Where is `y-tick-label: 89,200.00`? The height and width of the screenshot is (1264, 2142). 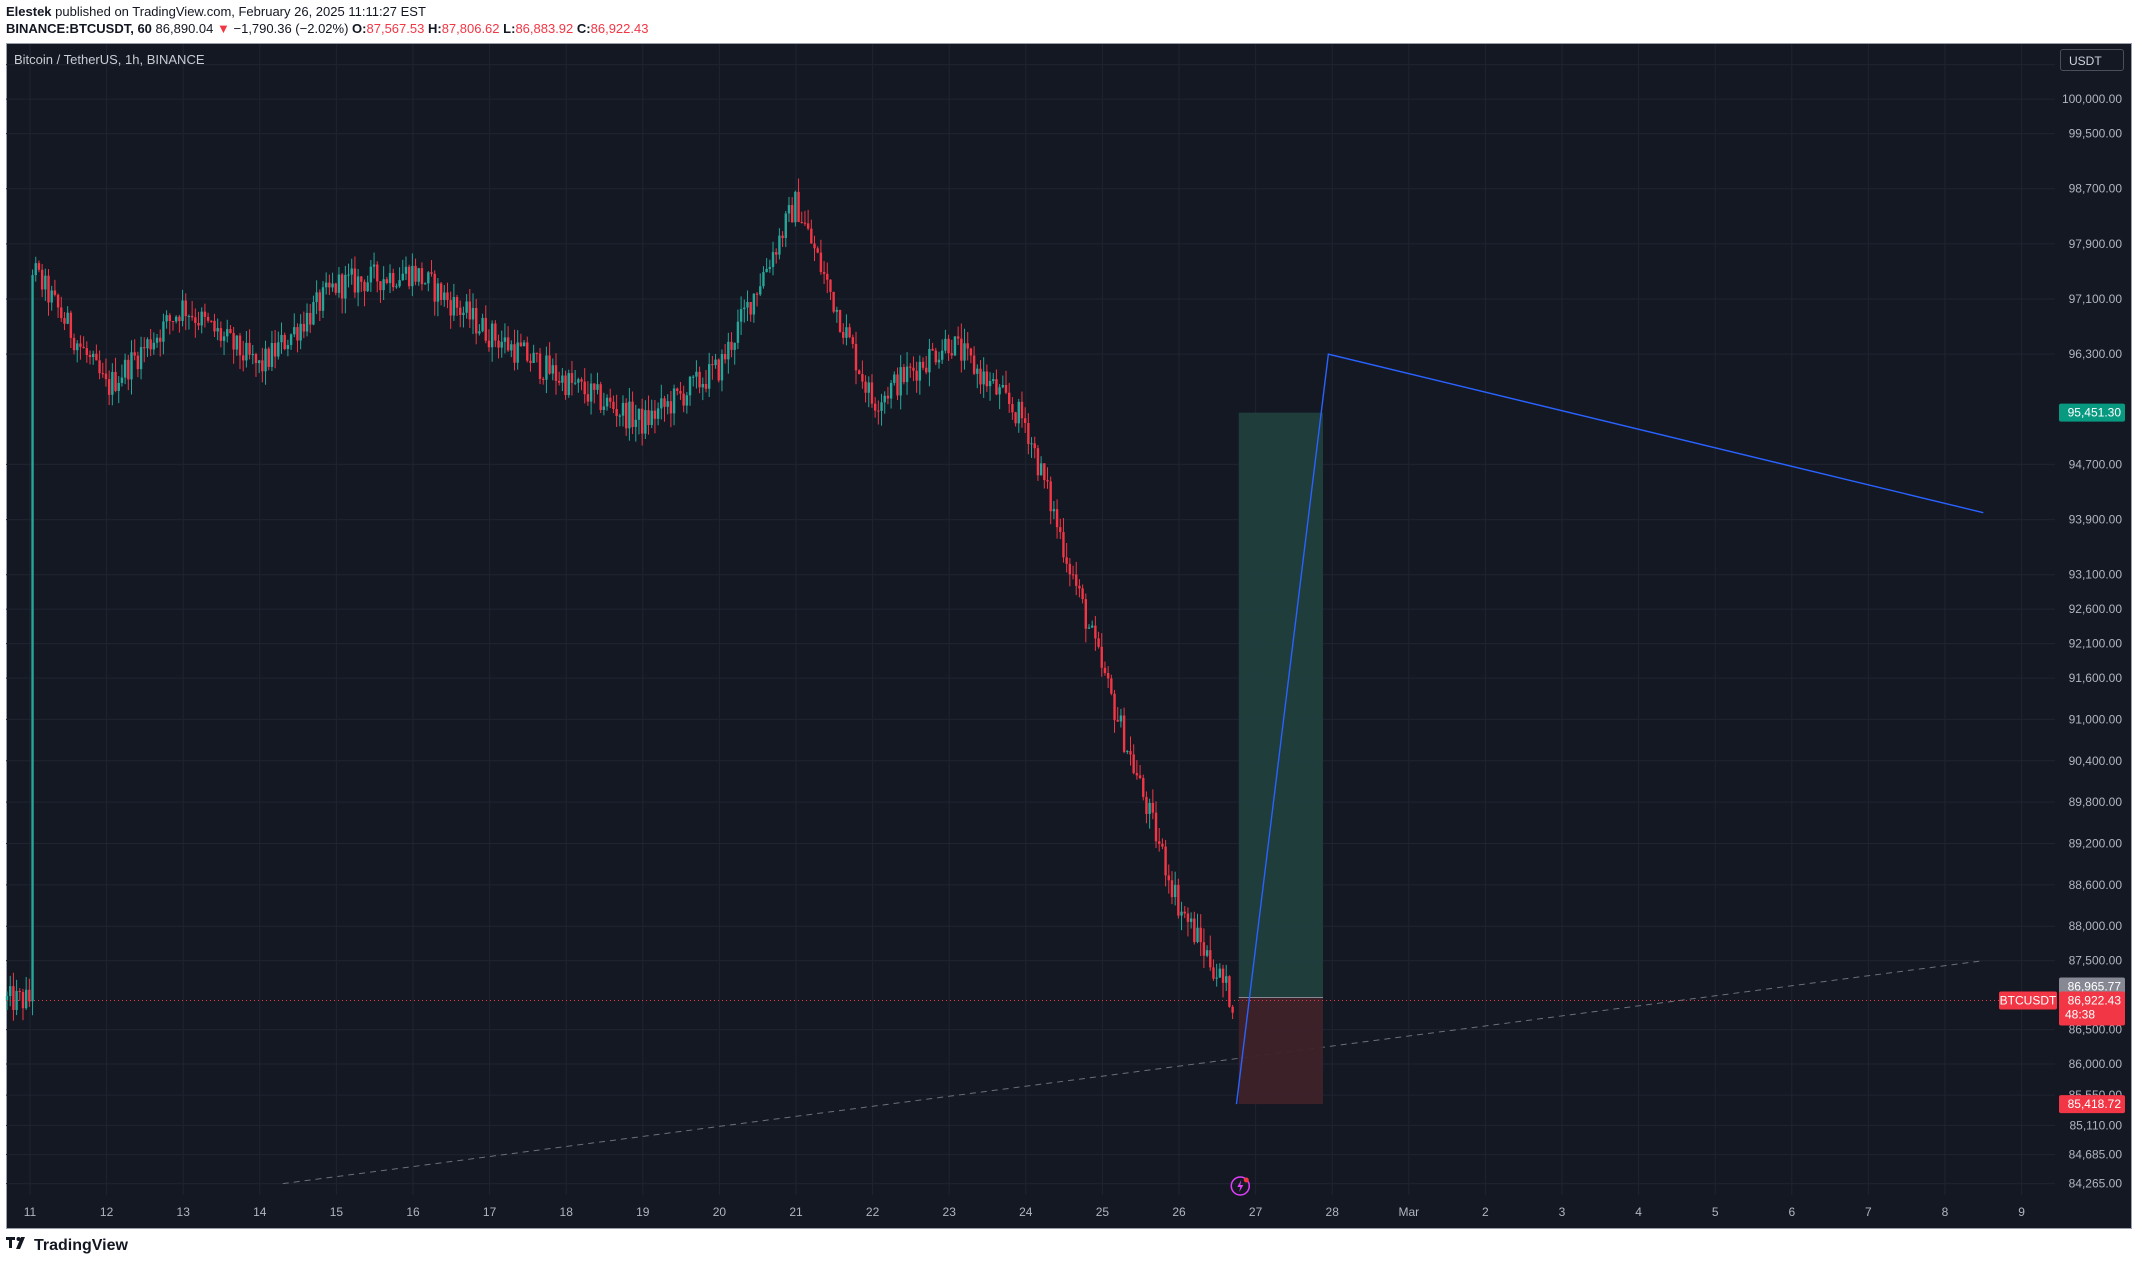
y-tick-label: 89,200.00 is located at coordinates (2096, 843).